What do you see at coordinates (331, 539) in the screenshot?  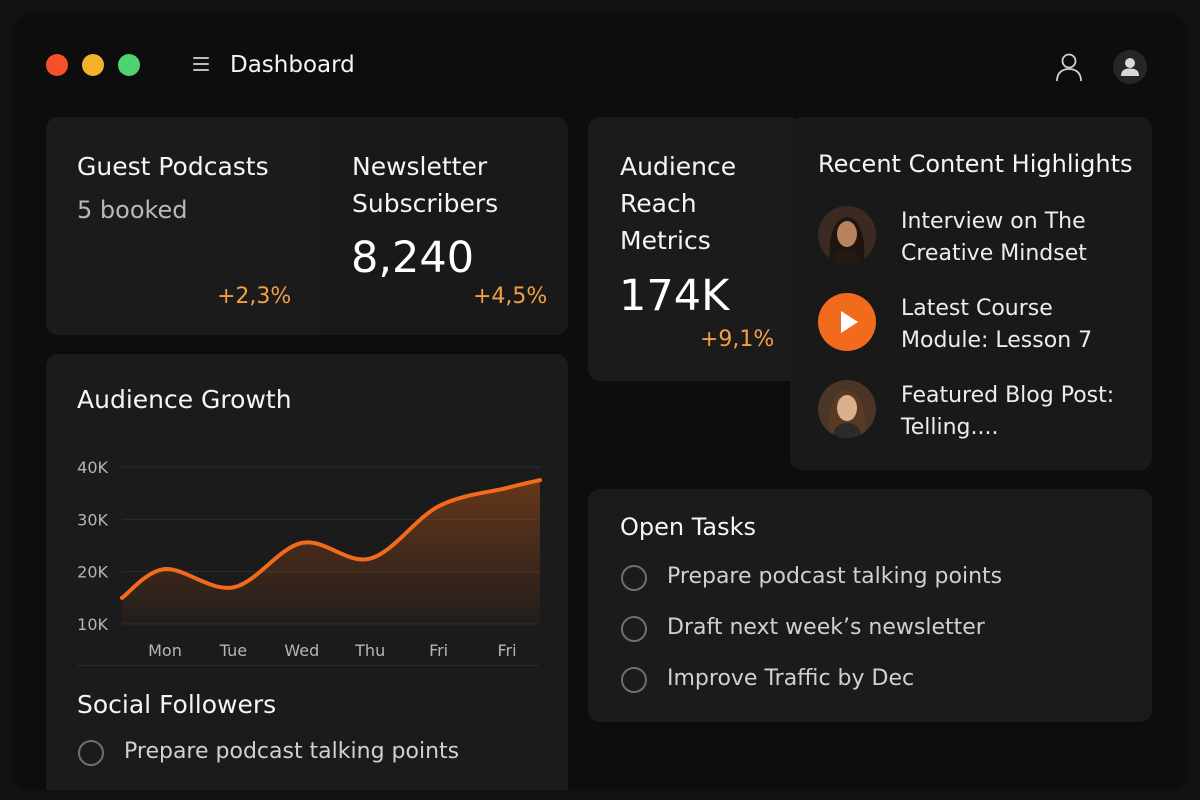 I see `growth-line` at bounding box center [331, 539].